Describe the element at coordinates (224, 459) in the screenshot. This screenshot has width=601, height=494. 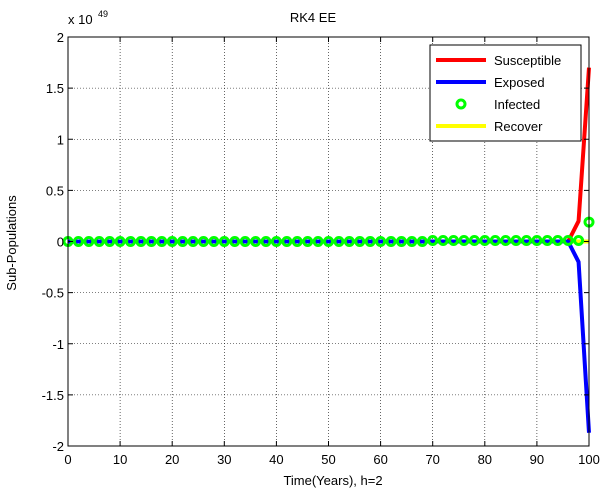
I see `x-tick-label: 30` at that location.